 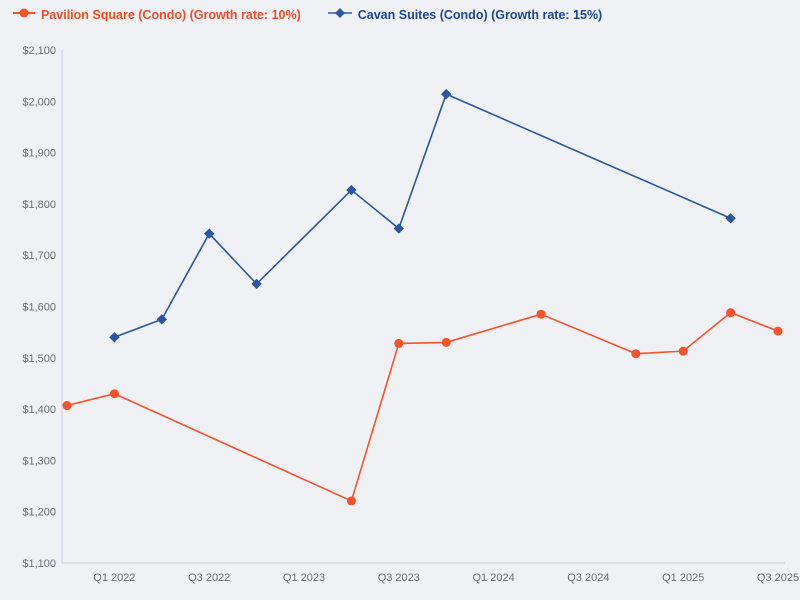 I want to click on y-tick-label: $2,100, so click(x=39, y=51).